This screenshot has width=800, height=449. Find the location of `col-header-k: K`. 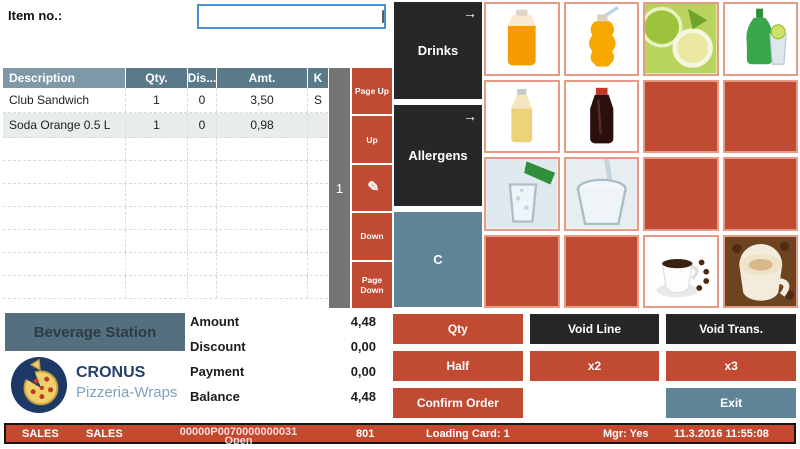

col-header-k: K is located at coordinates (318, 78).